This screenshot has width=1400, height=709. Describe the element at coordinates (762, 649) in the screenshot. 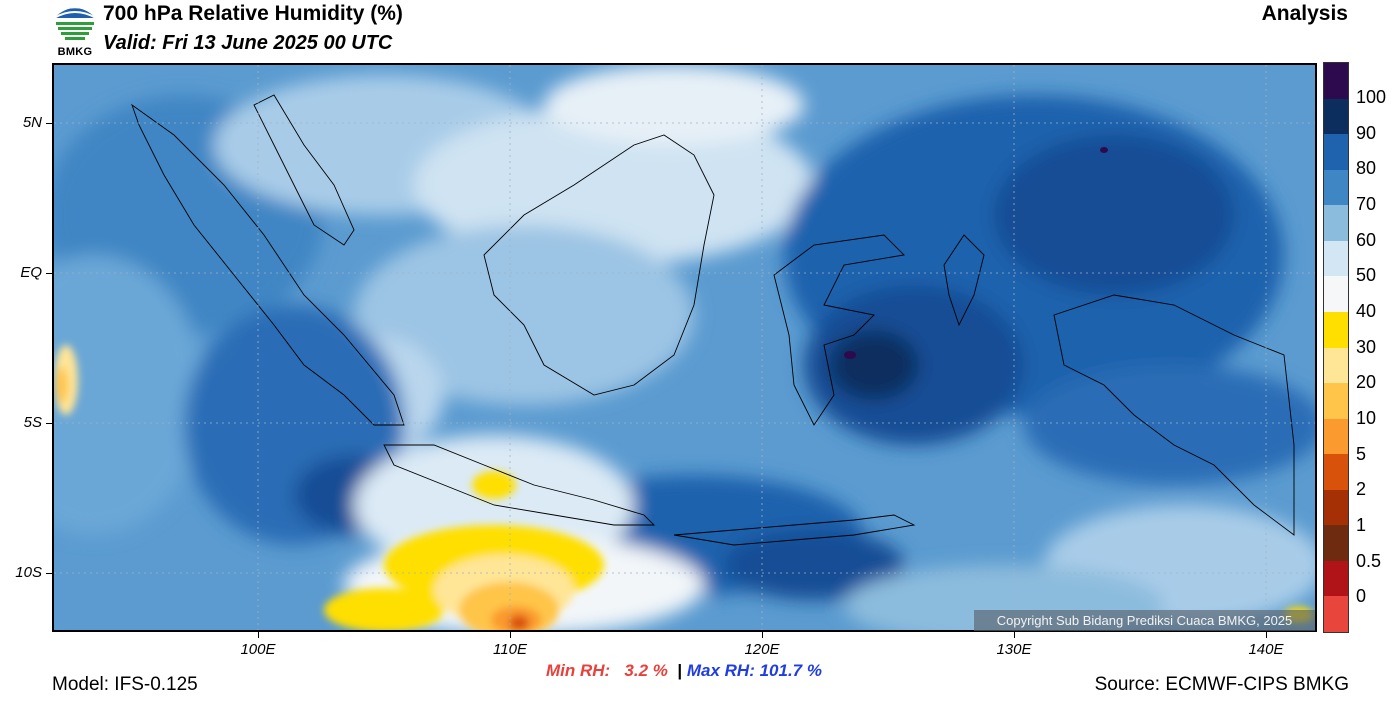

I see `lon-label-120e: 120E` at that location.